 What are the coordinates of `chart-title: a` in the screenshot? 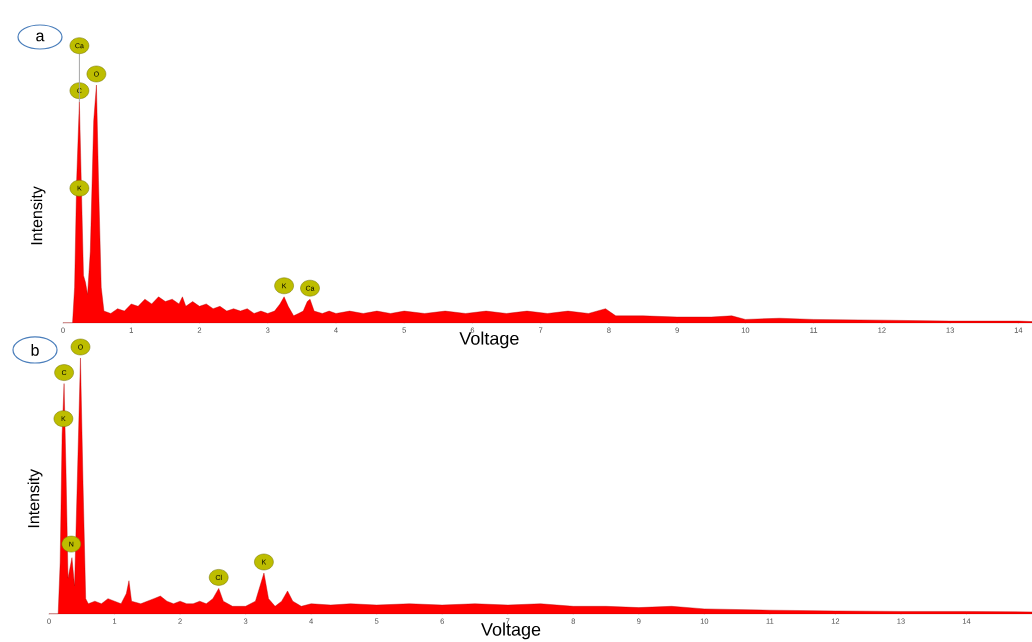 It's located at (40, 37).